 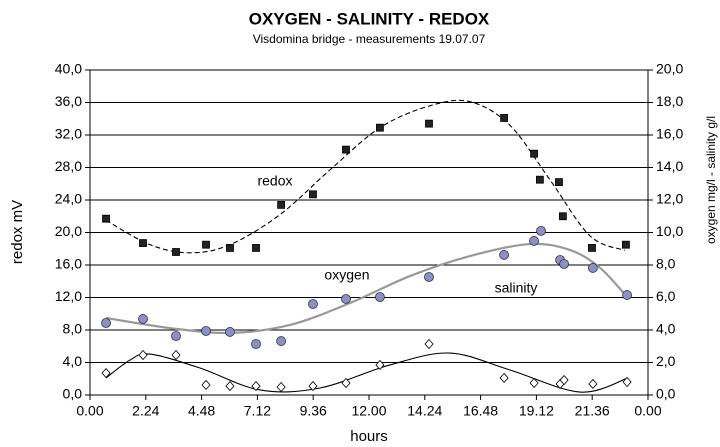 I want to click on y2-tick-label: 8,0, so click(x=666, y=264).